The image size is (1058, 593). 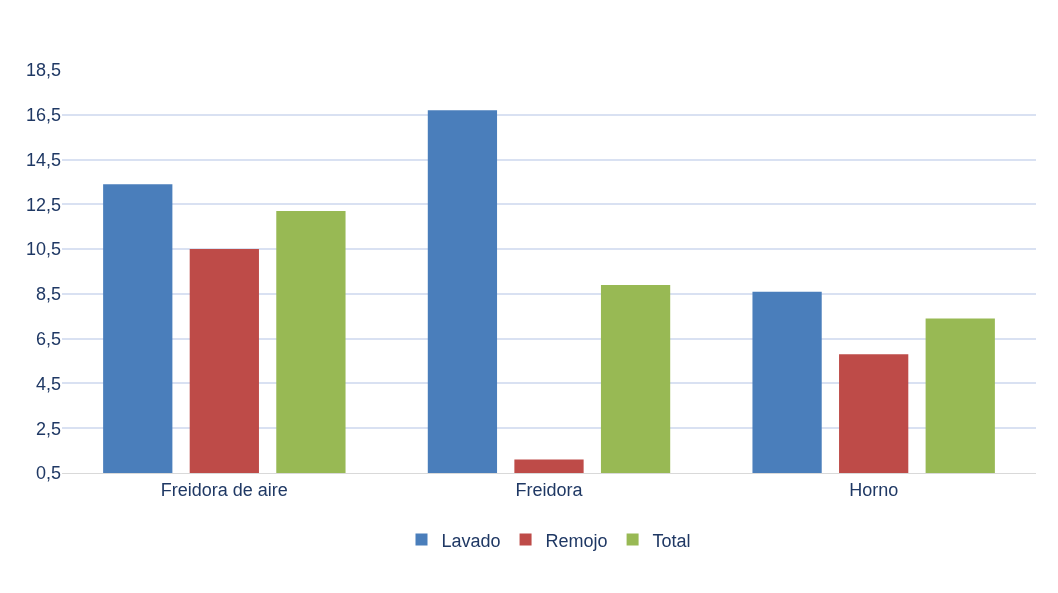 I want to click on y-tick-label: 12,5, so click(x=43, y=204).